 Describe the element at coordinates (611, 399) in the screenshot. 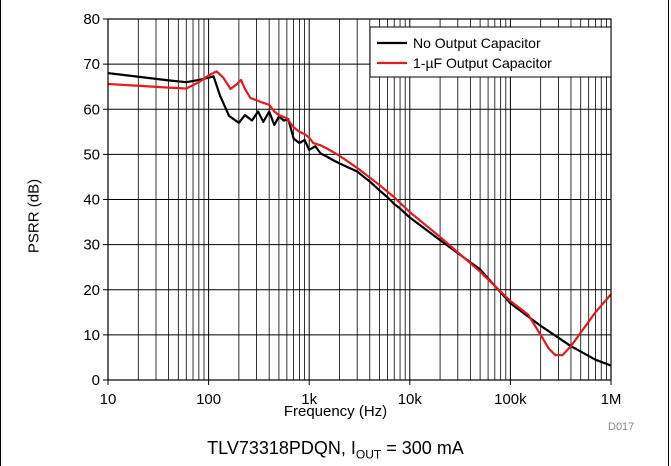

I see `x-tick-label: 1M` at that location.